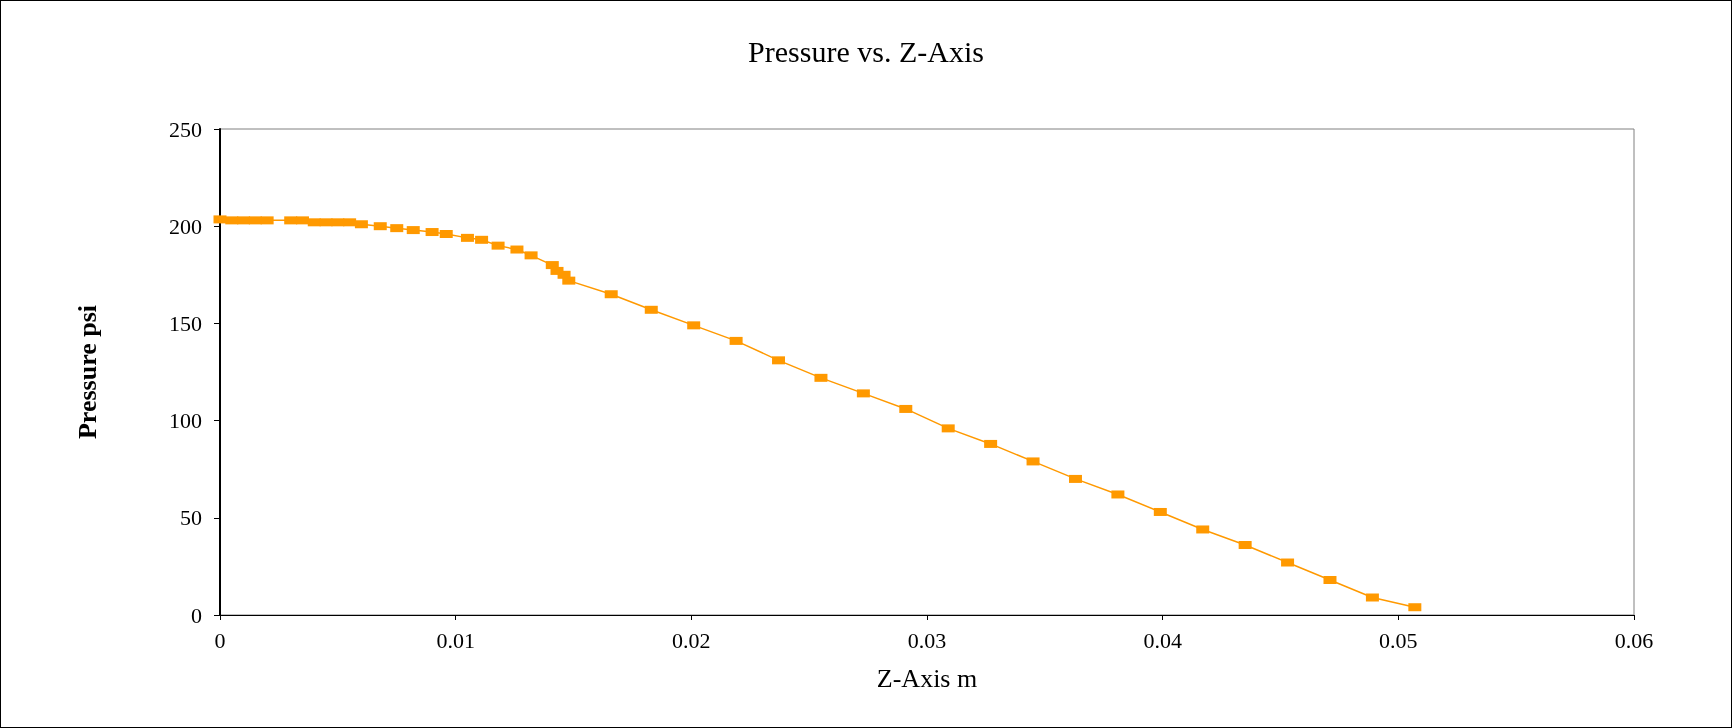  I want to click on y-axis-title: Pressure psi, so click(87, 372).